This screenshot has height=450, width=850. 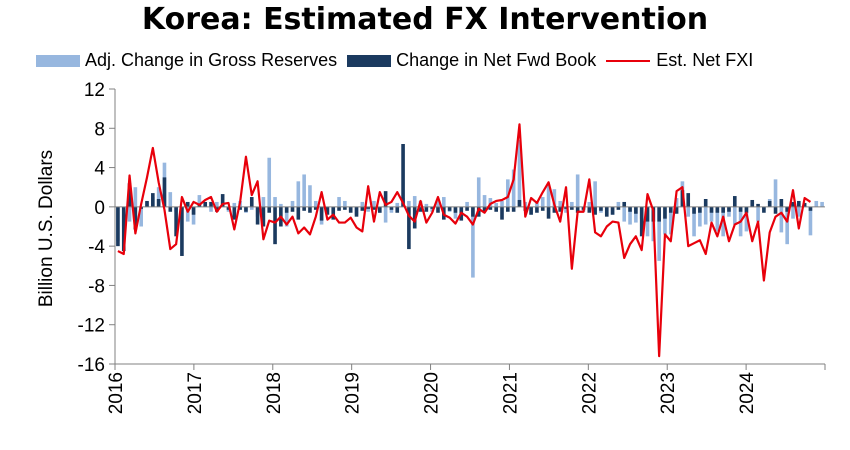 What do you see at coordinates (496, 60) in the screenshot?
I see `legend-label-net-fwd-book: Change in Net Fwd Book` at bounding box center [496, 60].